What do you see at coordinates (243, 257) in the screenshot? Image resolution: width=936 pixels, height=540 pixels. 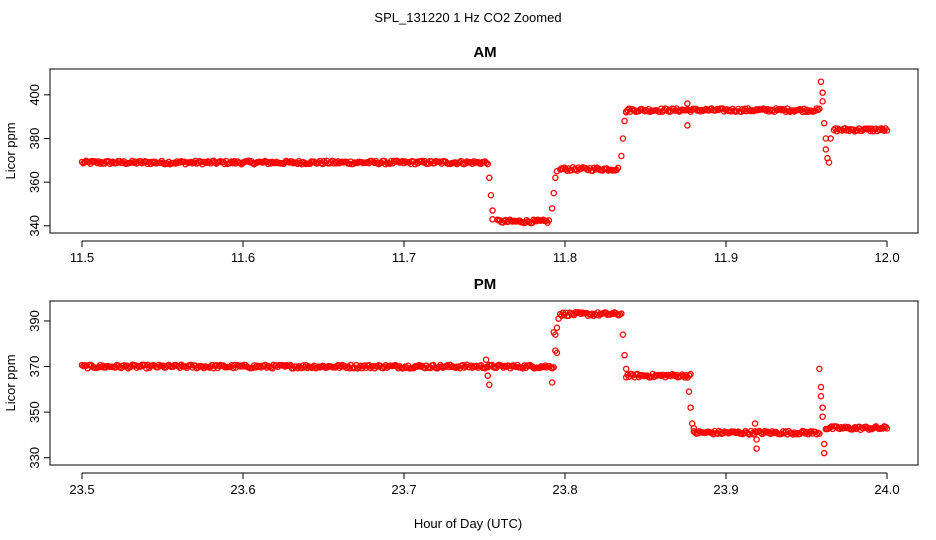 I see `x-tick-label: 11.6` at bounding box center [243, 257].